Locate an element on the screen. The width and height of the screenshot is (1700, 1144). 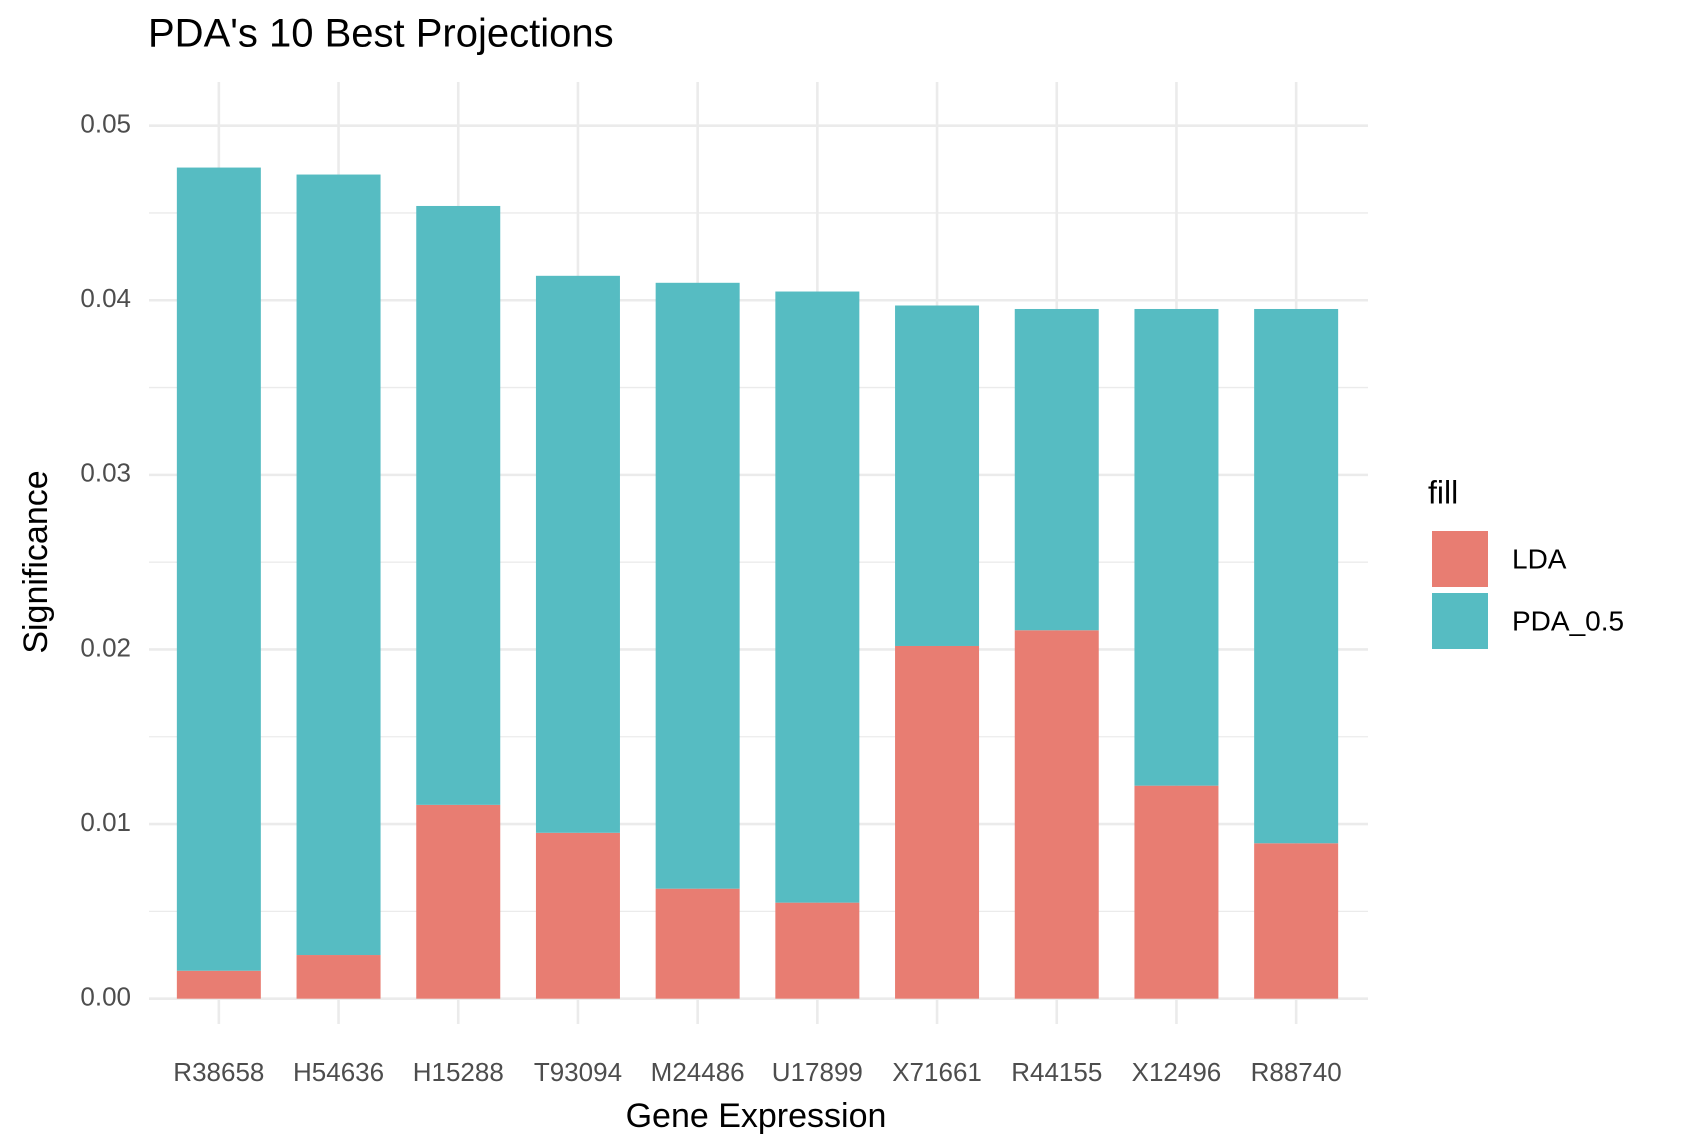
y-axis-title: Significance is located at coordinates (36, 561).